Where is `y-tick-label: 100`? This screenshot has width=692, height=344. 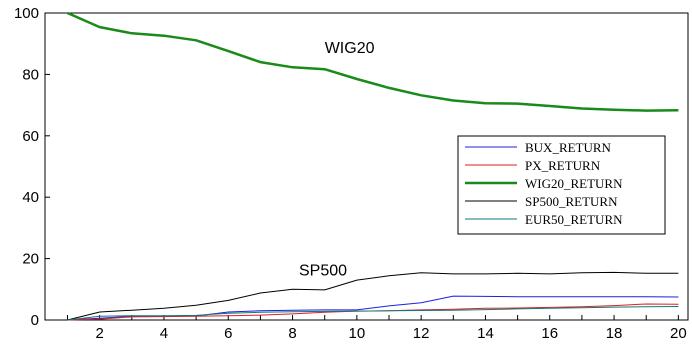 y-tick-label: 100 is located at coordinates (26, 13).